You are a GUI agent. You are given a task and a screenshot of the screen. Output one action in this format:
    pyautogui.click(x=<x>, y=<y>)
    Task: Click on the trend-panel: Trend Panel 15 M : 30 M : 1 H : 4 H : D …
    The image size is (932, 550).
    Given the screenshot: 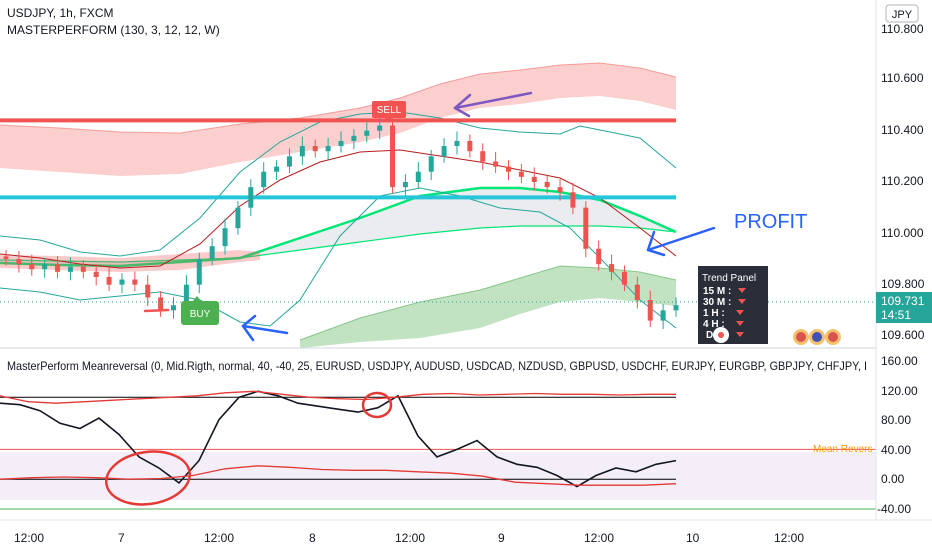 What is the action you would take?
    pyautogui.click(x=733, y=305)
    